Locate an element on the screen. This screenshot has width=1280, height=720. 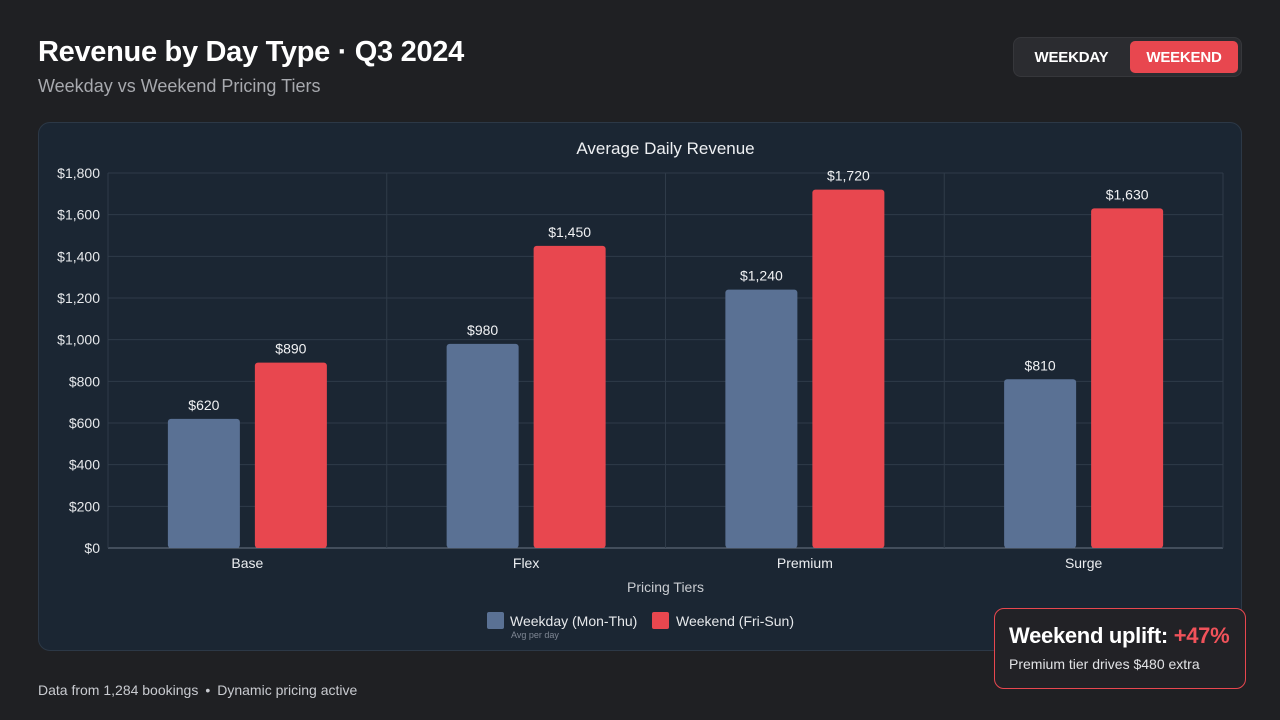
y-tick-label: $0 is located at coordinates (92, 548).